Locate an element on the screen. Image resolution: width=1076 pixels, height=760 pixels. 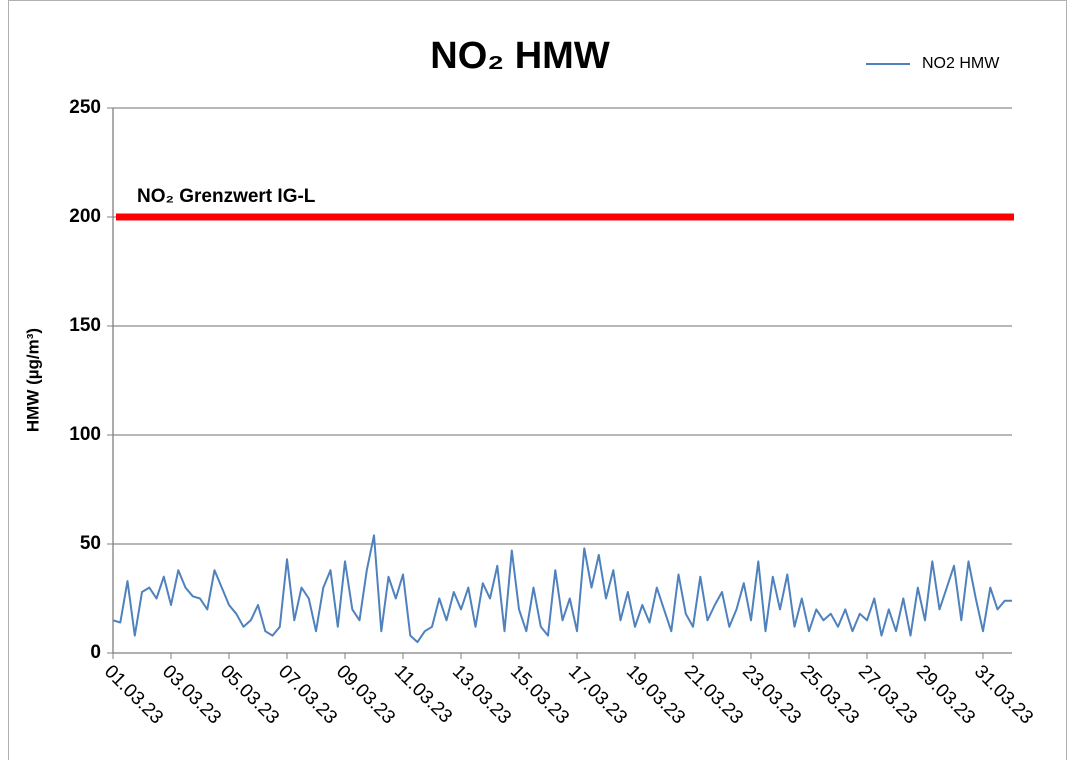
y-tick-label: 200 is located at coordinates (85, 216).